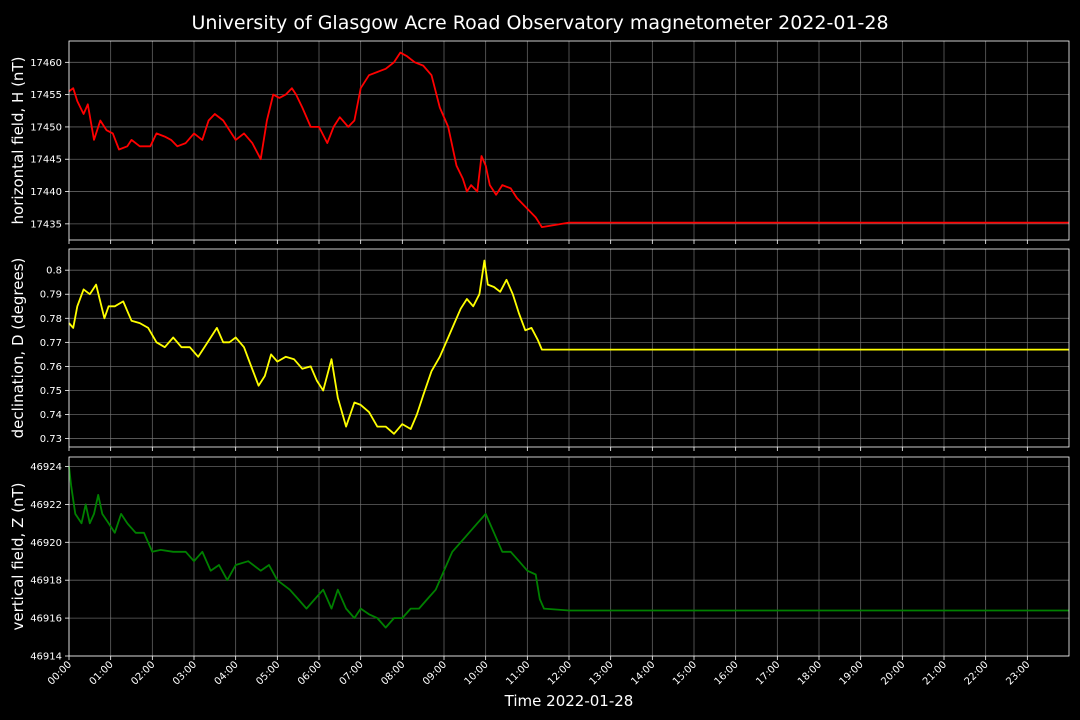 The width and height of the screenshot is (1080, 720). I want to click on y-tick-label: 0.78, so click(51, 319).